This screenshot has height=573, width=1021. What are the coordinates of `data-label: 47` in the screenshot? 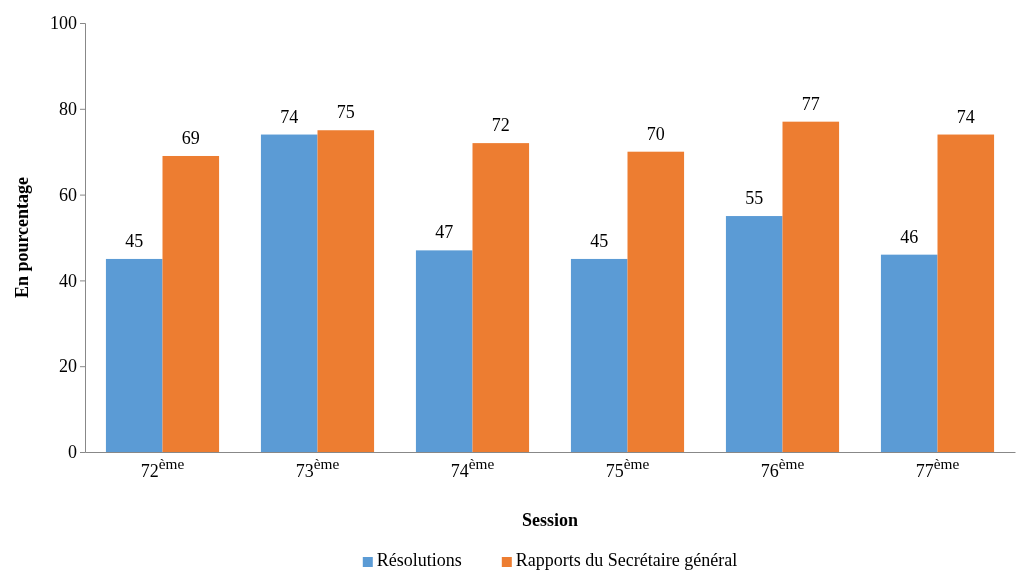 It's located at (444, 232).